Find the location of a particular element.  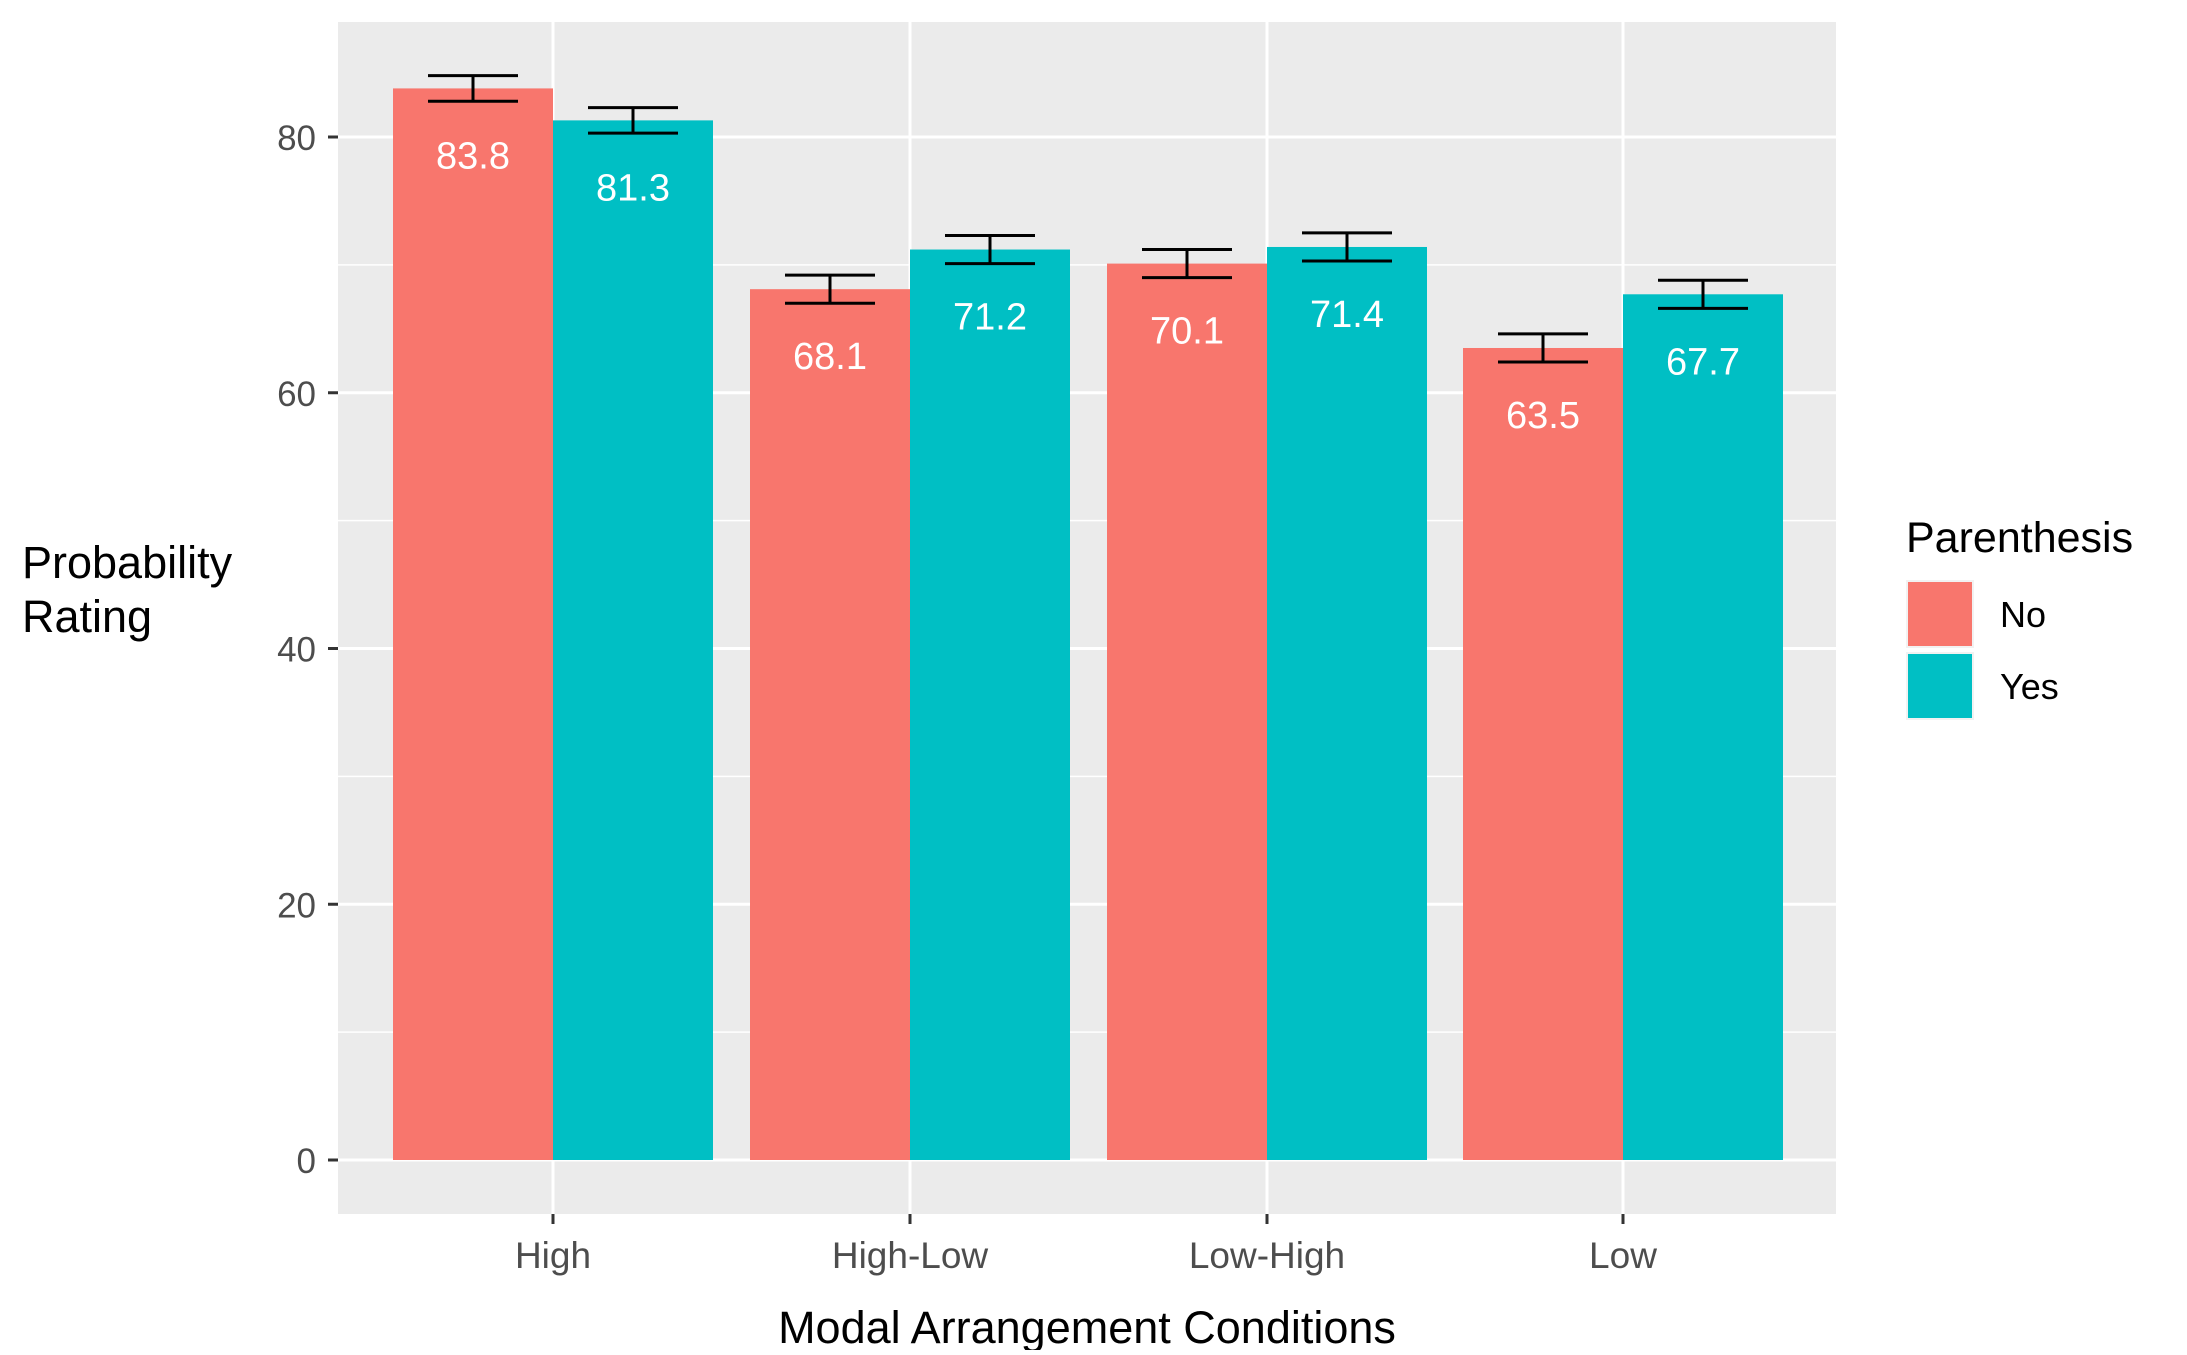

data-label: 71.4 is located at coordinates (1347, 315).